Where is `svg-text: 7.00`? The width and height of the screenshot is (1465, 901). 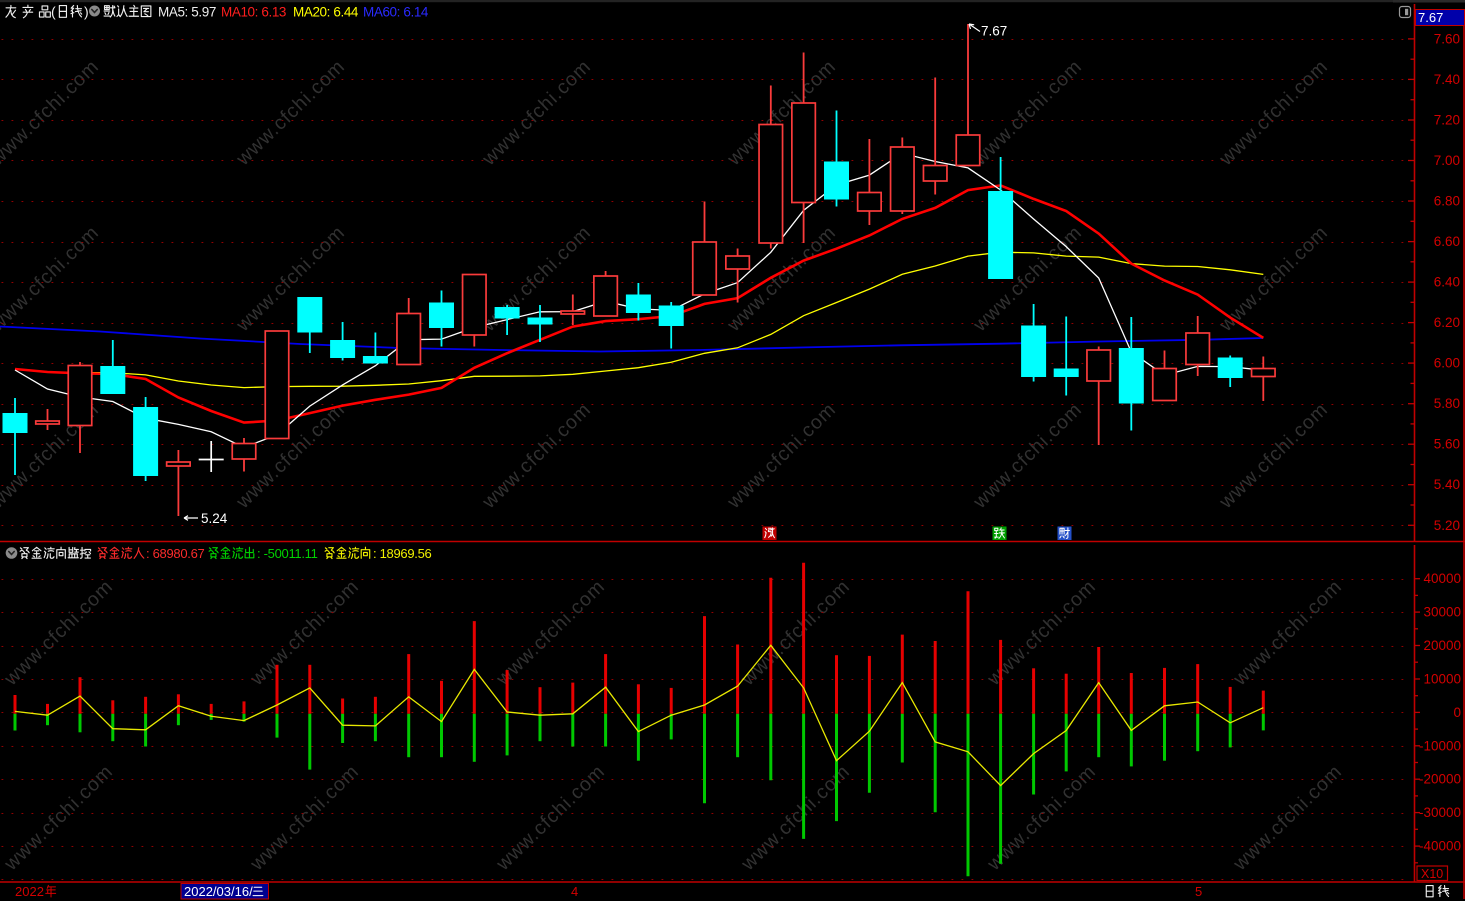 svg-text: 7.00 is located at coordinates (1447, 160).